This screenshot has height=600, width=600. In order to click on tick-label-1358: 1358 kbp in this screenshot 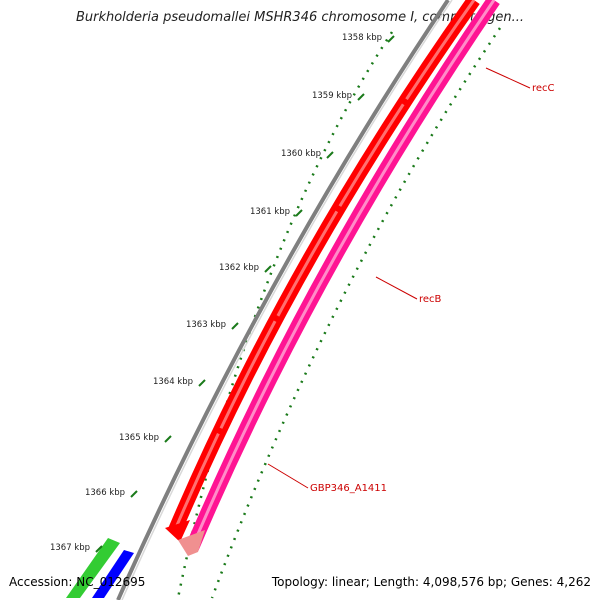, I will do `click(362, 38)`.